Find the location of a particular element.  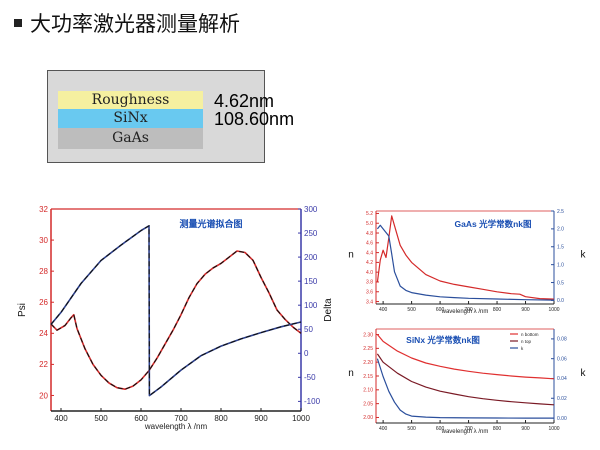

series-line-n is located at coordinates (465, 257).